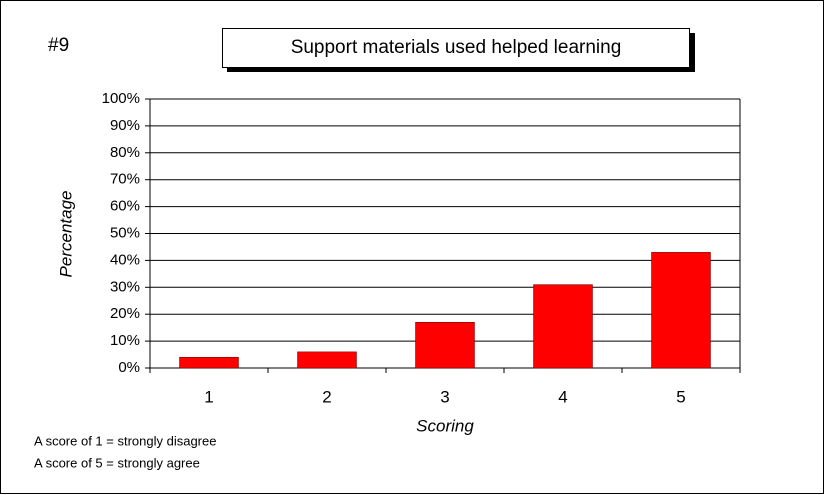  What do you see at coordinates (444, 396) in the screenshot?
I see `x-tick-label: 3` at bounding box center [444, 396].